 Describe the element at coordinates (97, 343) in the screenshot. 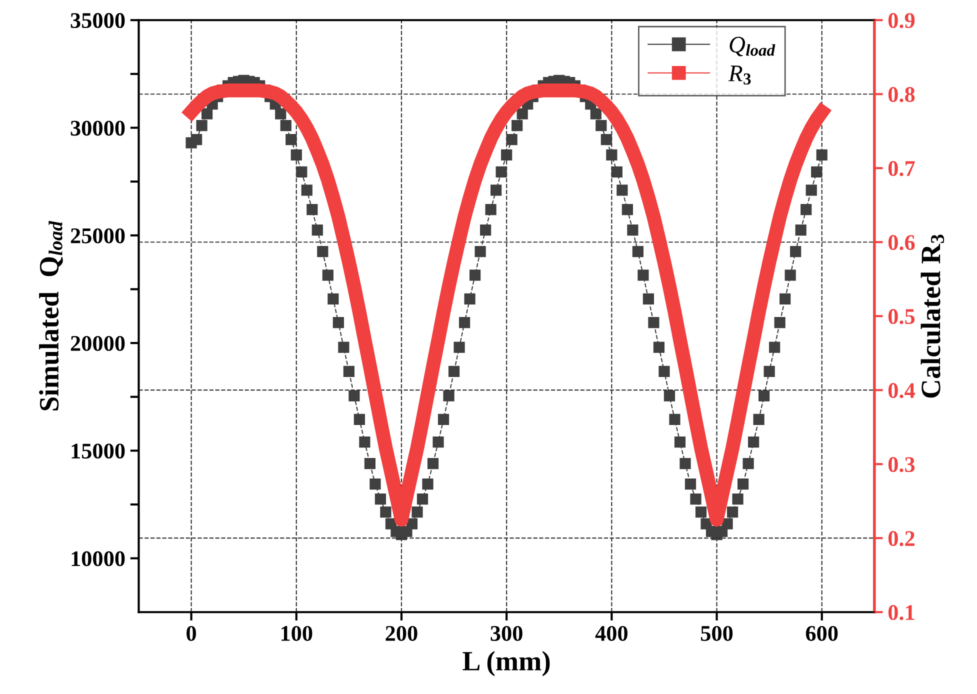

I see `y-tick-label: 20000` at that location.